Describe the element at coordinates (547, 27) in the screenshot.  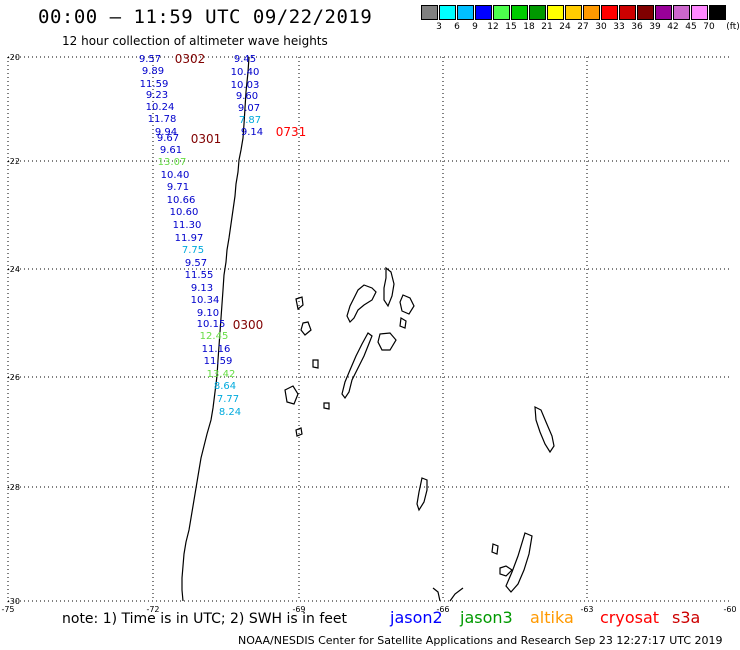
I see `legend-label: 21` at that location.